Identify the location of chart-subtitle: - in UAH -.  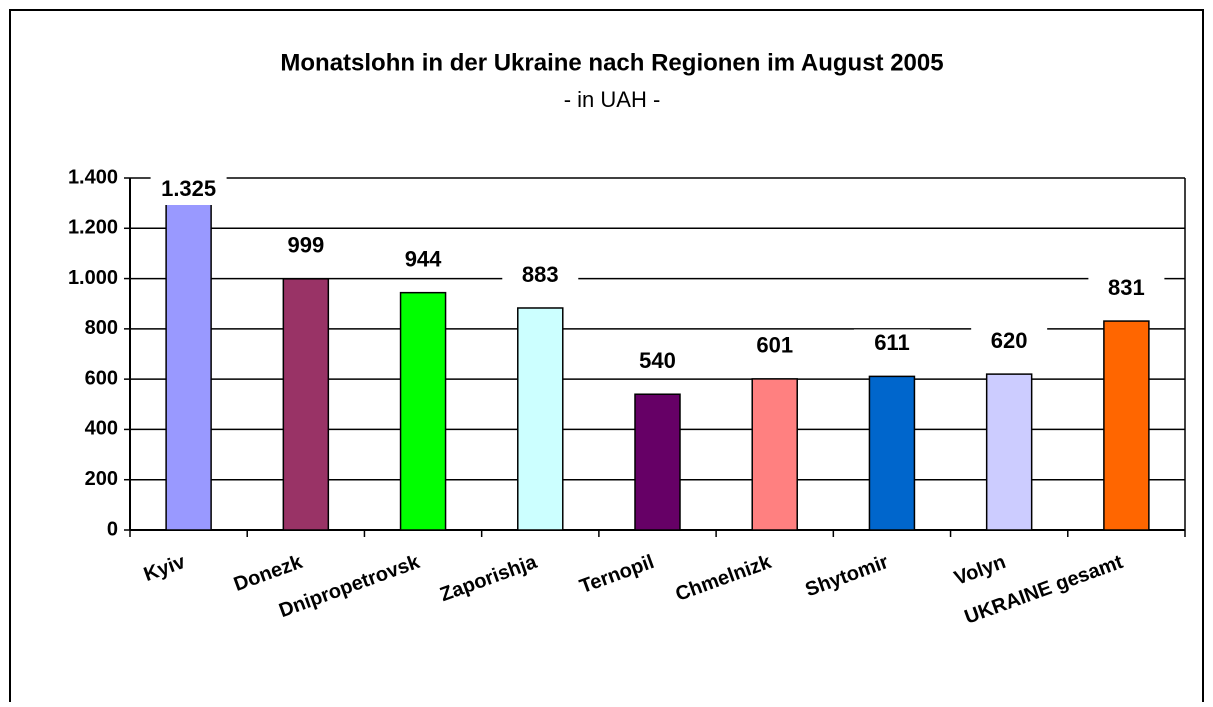
(612, 99).